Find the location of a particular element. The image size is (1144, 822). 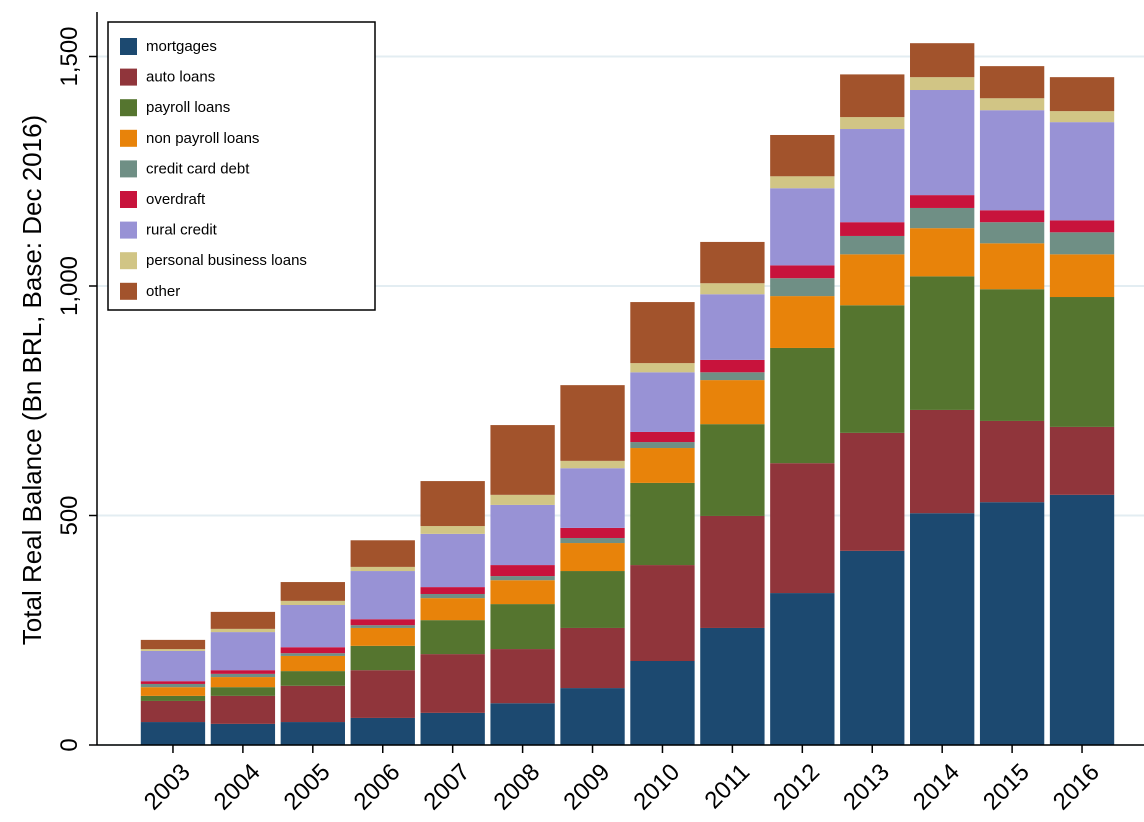

legend-label: payroll loans is located at coordinates (188, 107).